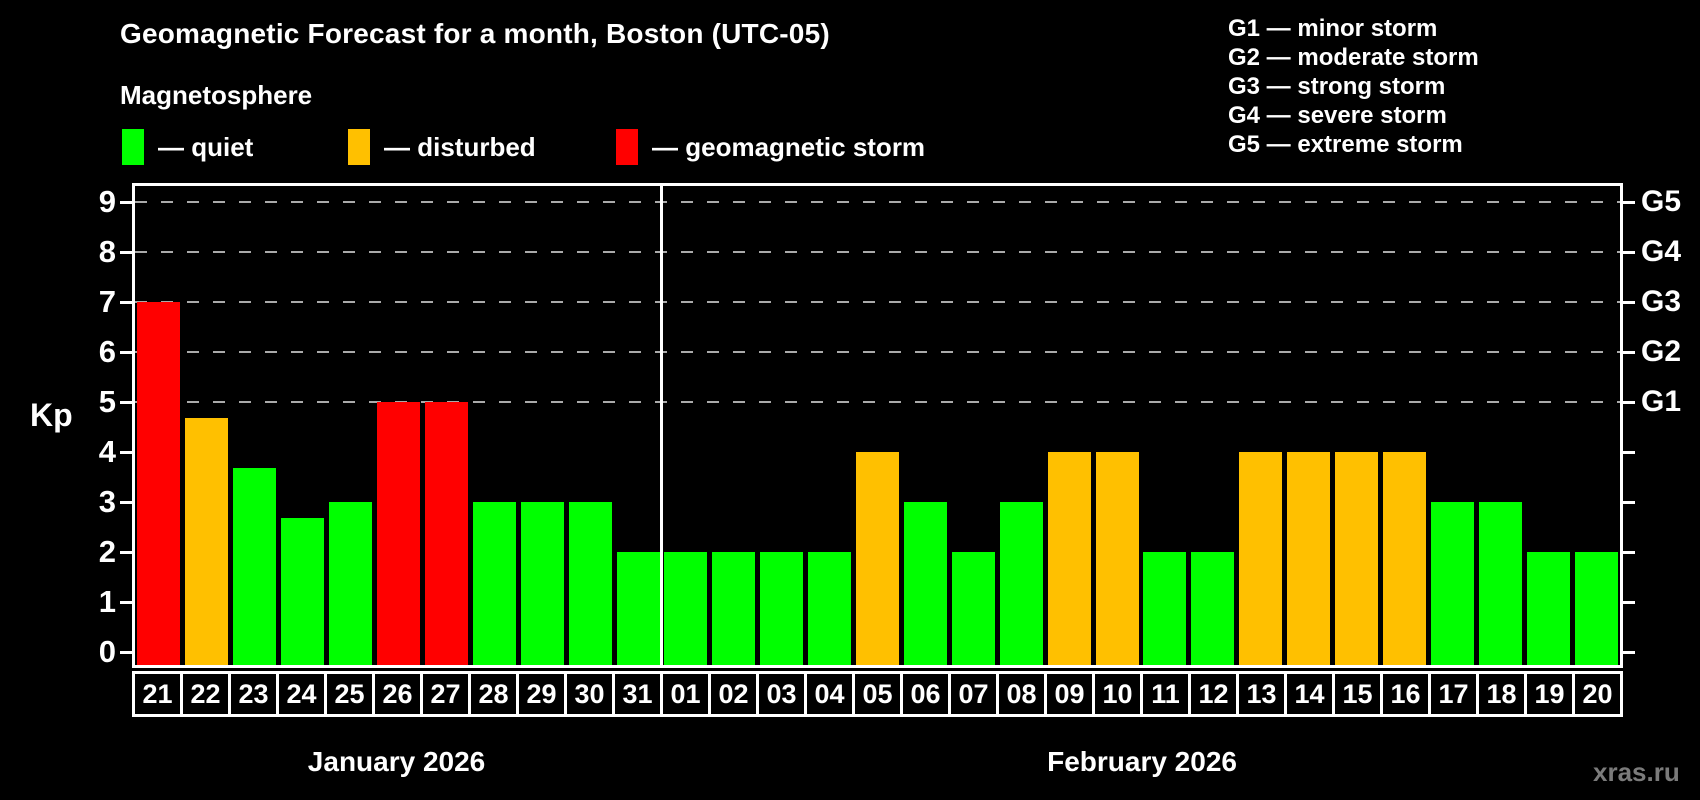  What do you see at coordinates (1629, 452) in the screenshot?
I see `right-tick-kp4` at bounding box center [1629, 452].